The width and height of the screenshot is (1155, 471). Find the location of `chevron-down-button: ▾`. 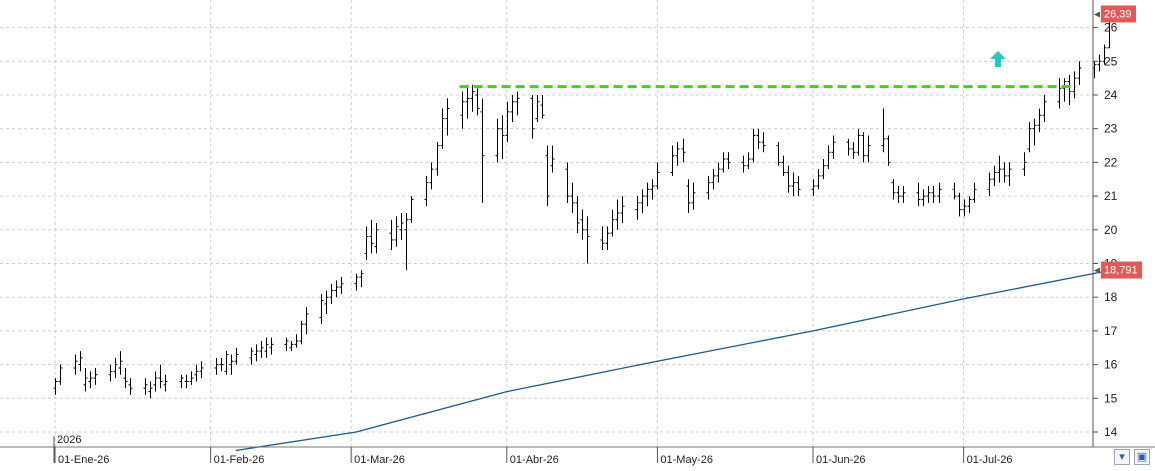

chevron-down-button: ▾ is located at coordinates (1122, 457).